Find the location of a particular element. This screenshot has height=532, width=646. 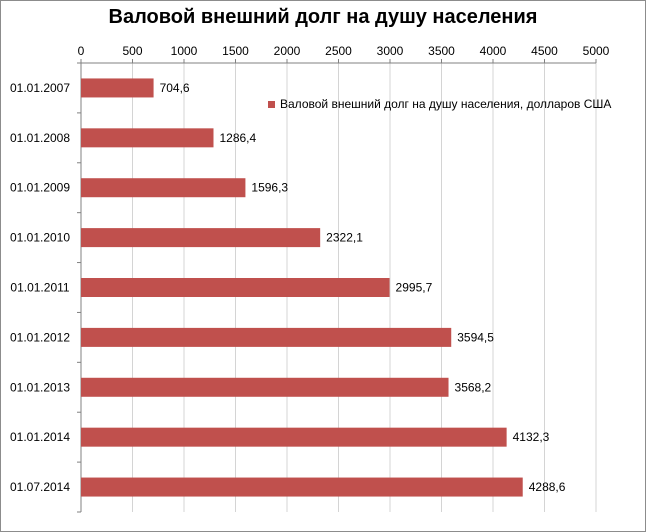

x-tick-label: 2500 is located at coordinates (338, 51).